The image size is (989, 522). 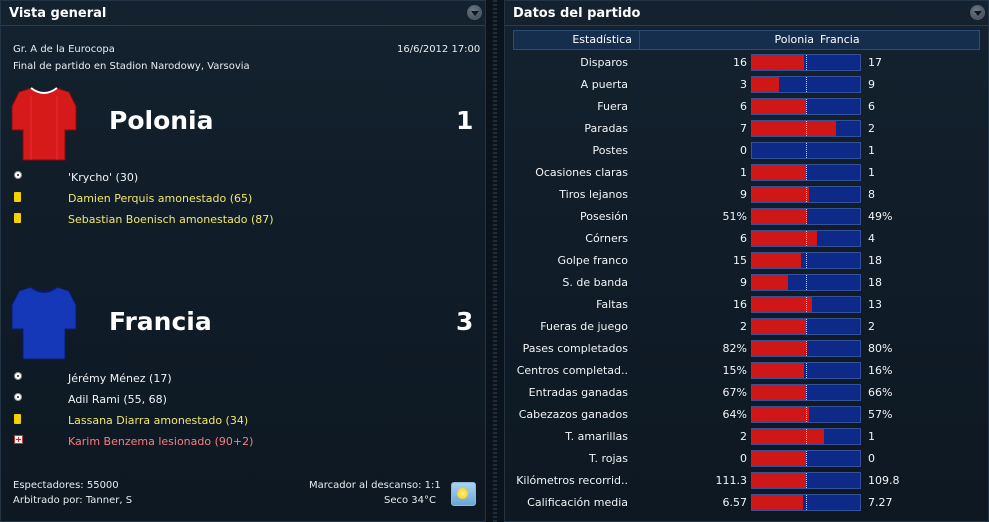 What do you see at coordinates (734, 414) in the screenshot?
I see `home-stat-value: 64%` at bounding box center [734, 414].